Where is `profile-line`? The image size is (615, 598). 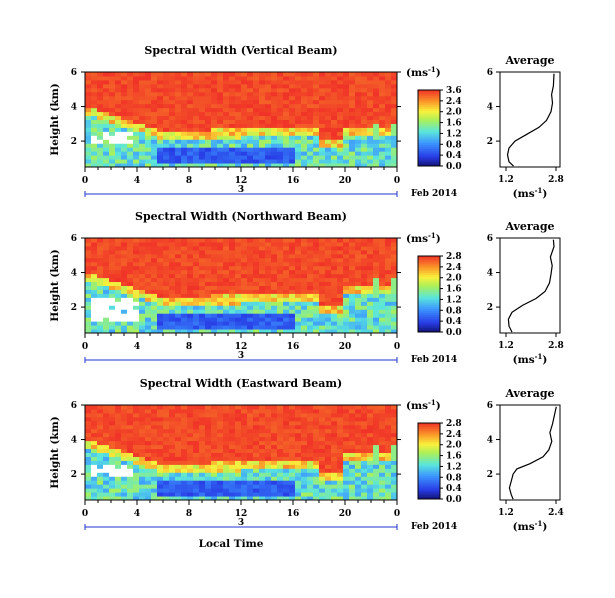 profile-line is located at coordinates (530, 120).